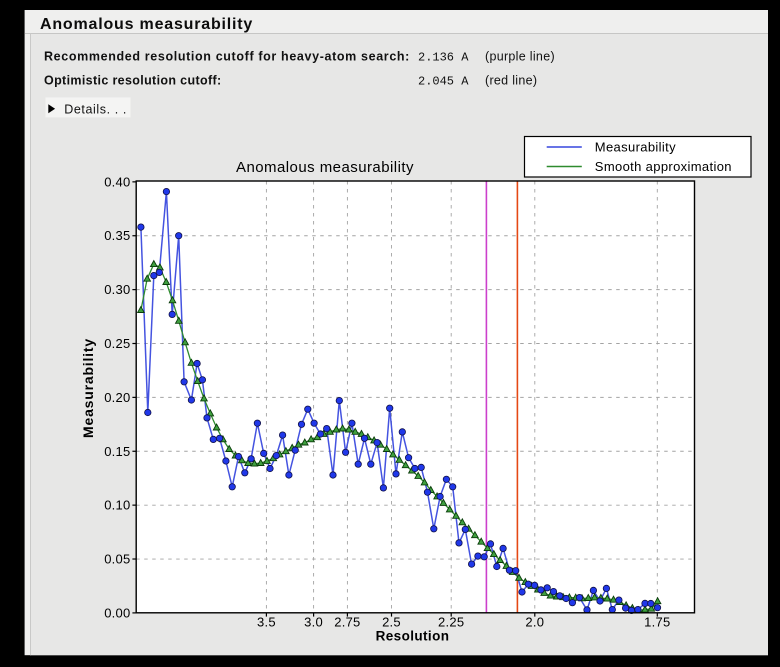  Describe the element at coordinates (451, 622) in the screenshot. I see `svg-text: 2.25` at that location.